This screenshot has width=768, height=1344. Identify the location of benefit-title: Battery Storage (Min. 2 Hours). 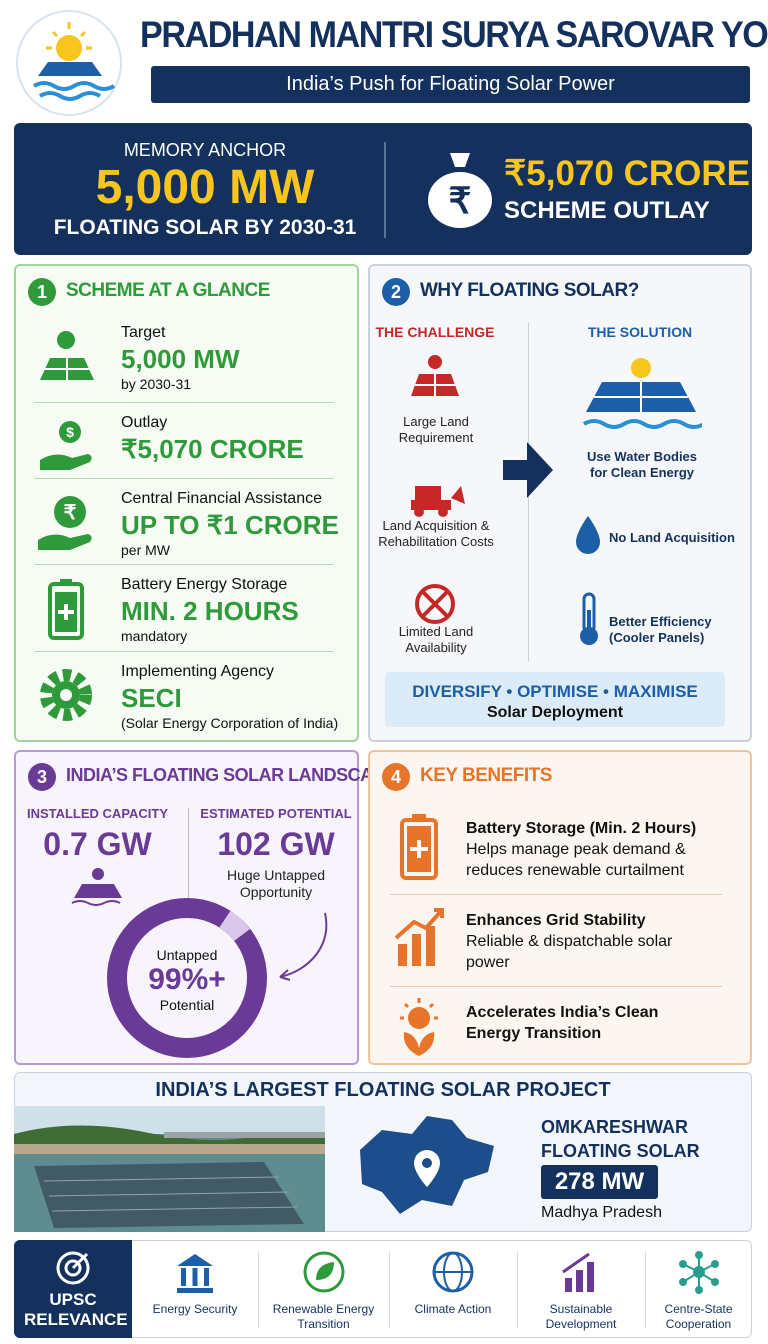
(581, 828).